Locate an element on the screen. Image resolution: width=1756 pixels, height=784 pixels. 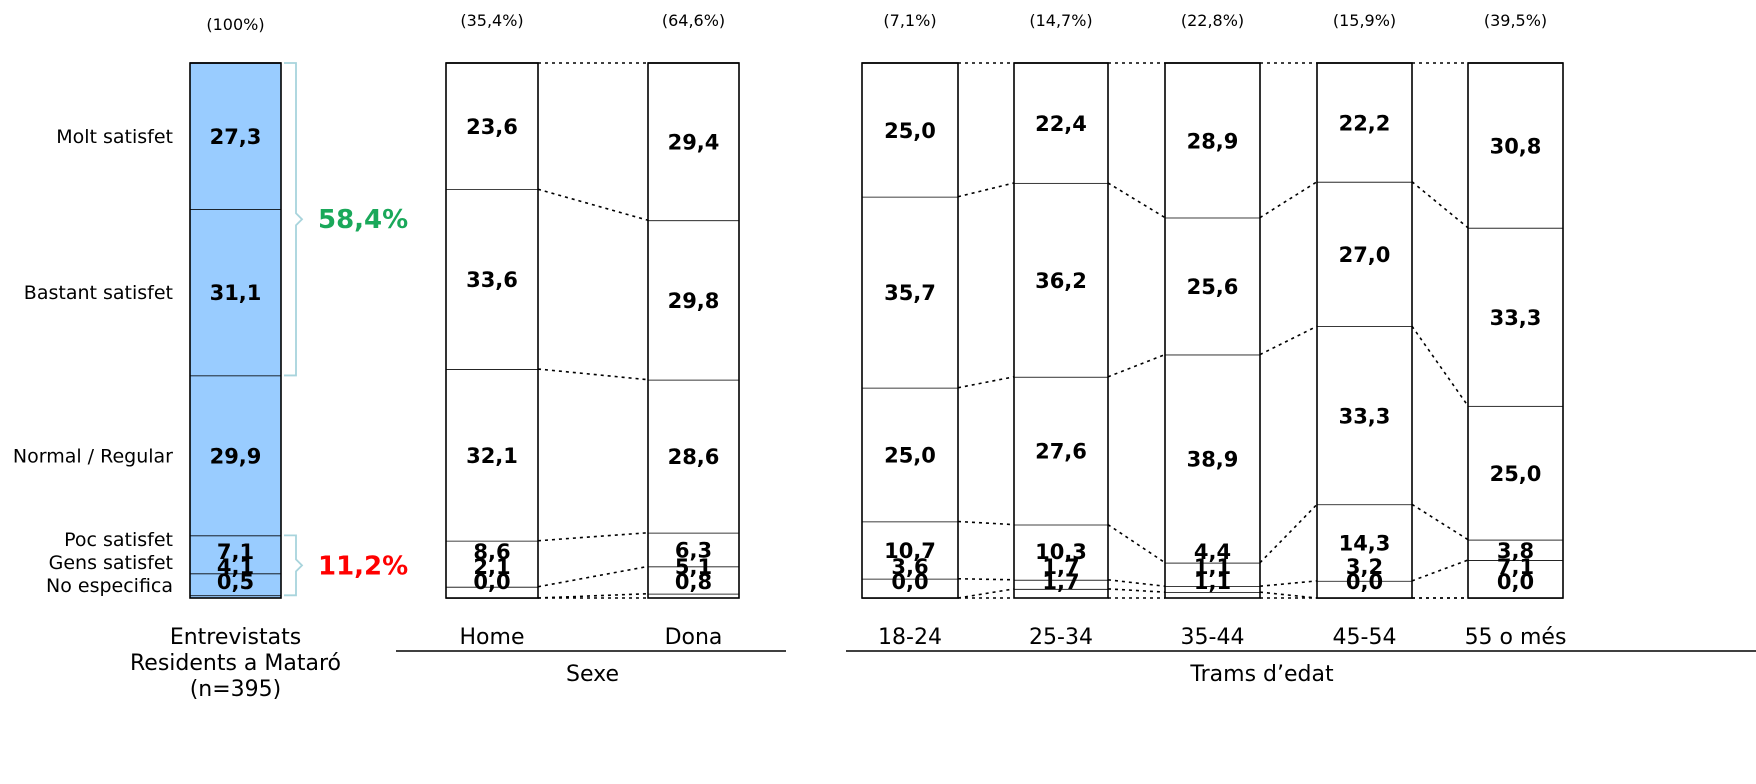
value-label: 22,2 is located at coordinates (1365, 123).